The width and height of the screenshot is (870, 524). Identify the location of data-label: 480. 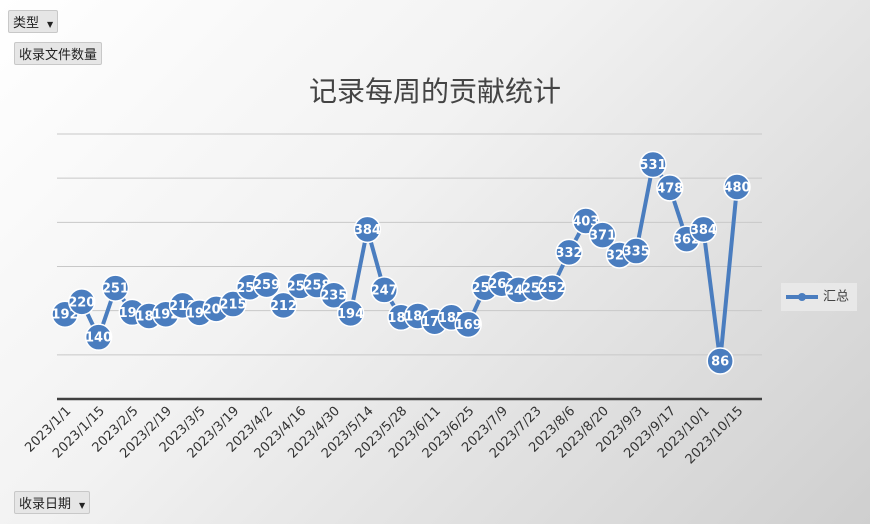
(736, 188).